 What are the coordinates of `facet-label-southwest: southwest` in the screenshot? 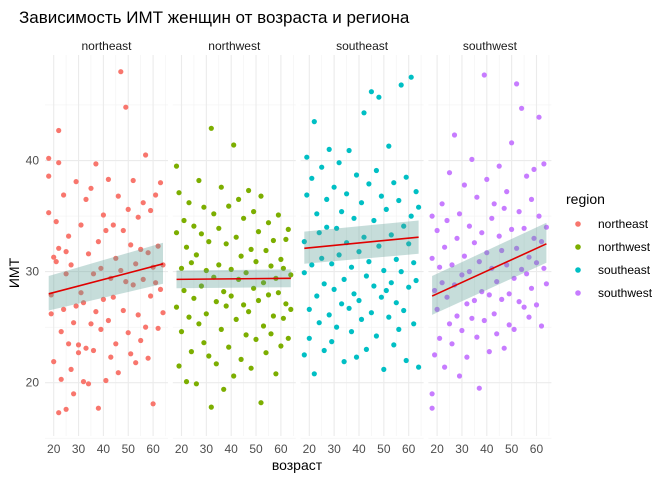 It's located at (490, 46).